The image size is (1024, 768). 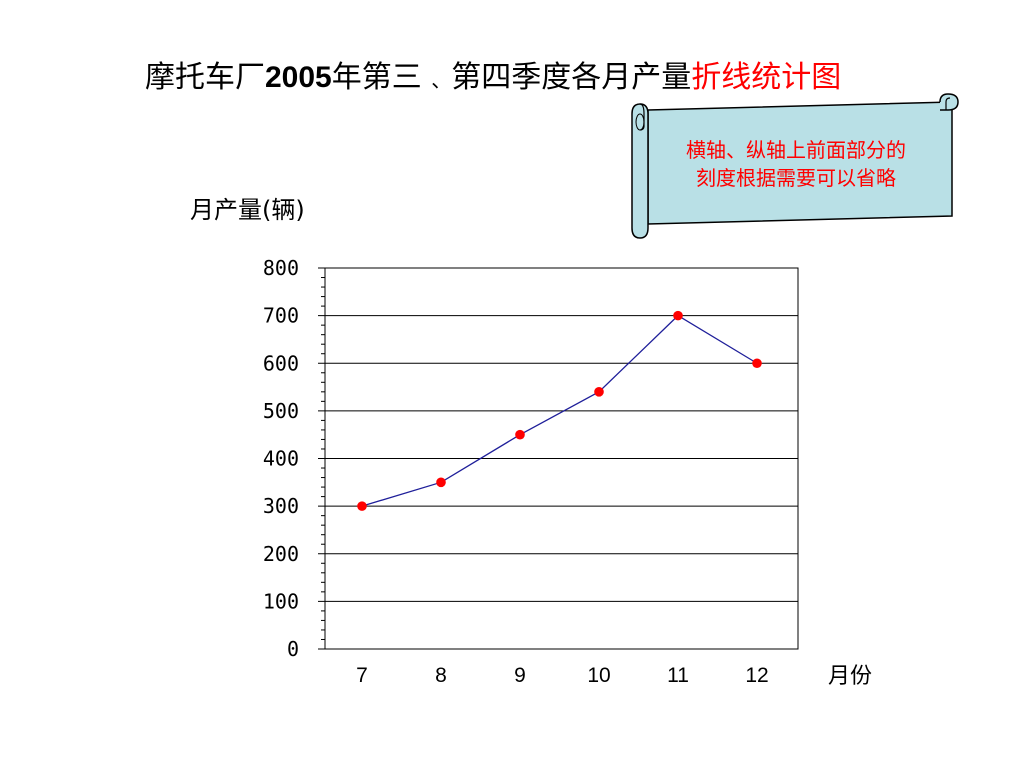 I want to click on x-tick-label: 7, so click(x=362, y=675).